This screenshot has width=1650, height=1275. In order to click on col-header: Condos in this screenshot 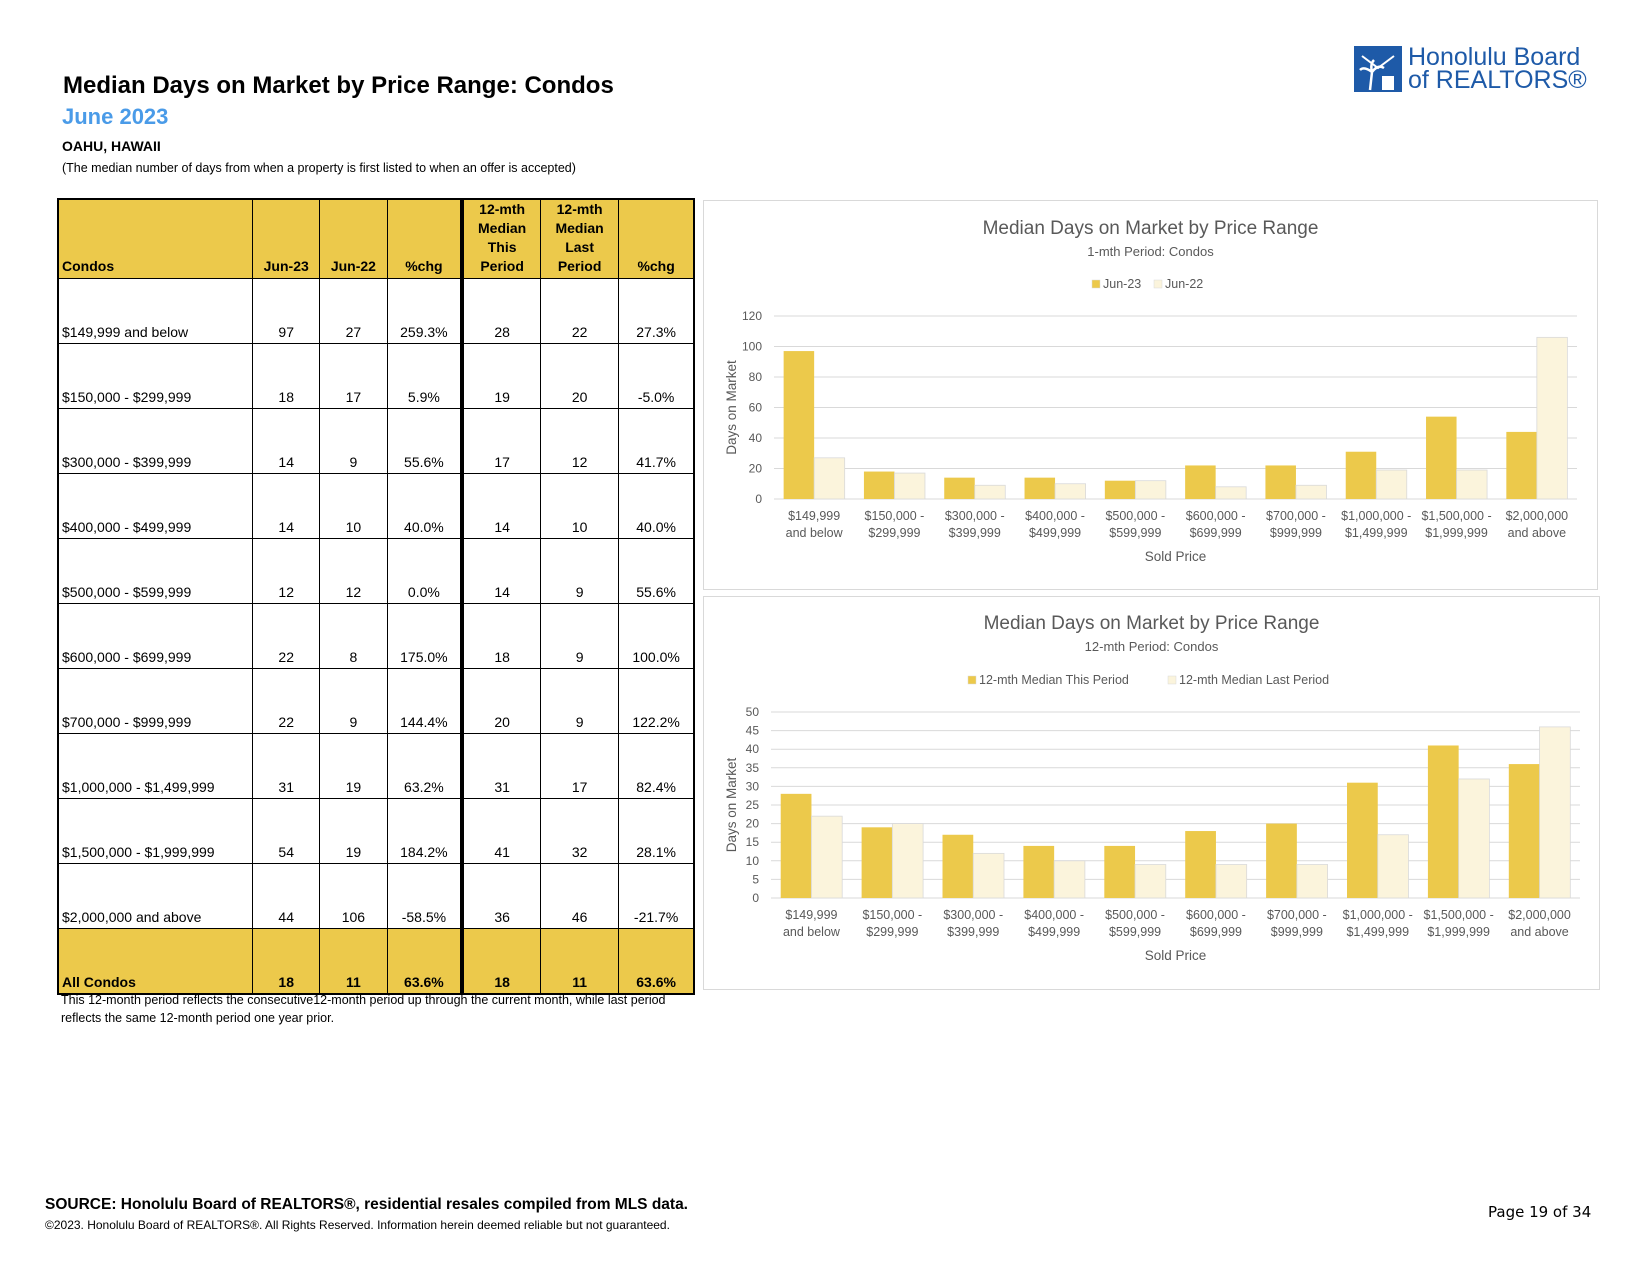, I will do `click(155, 238)`.